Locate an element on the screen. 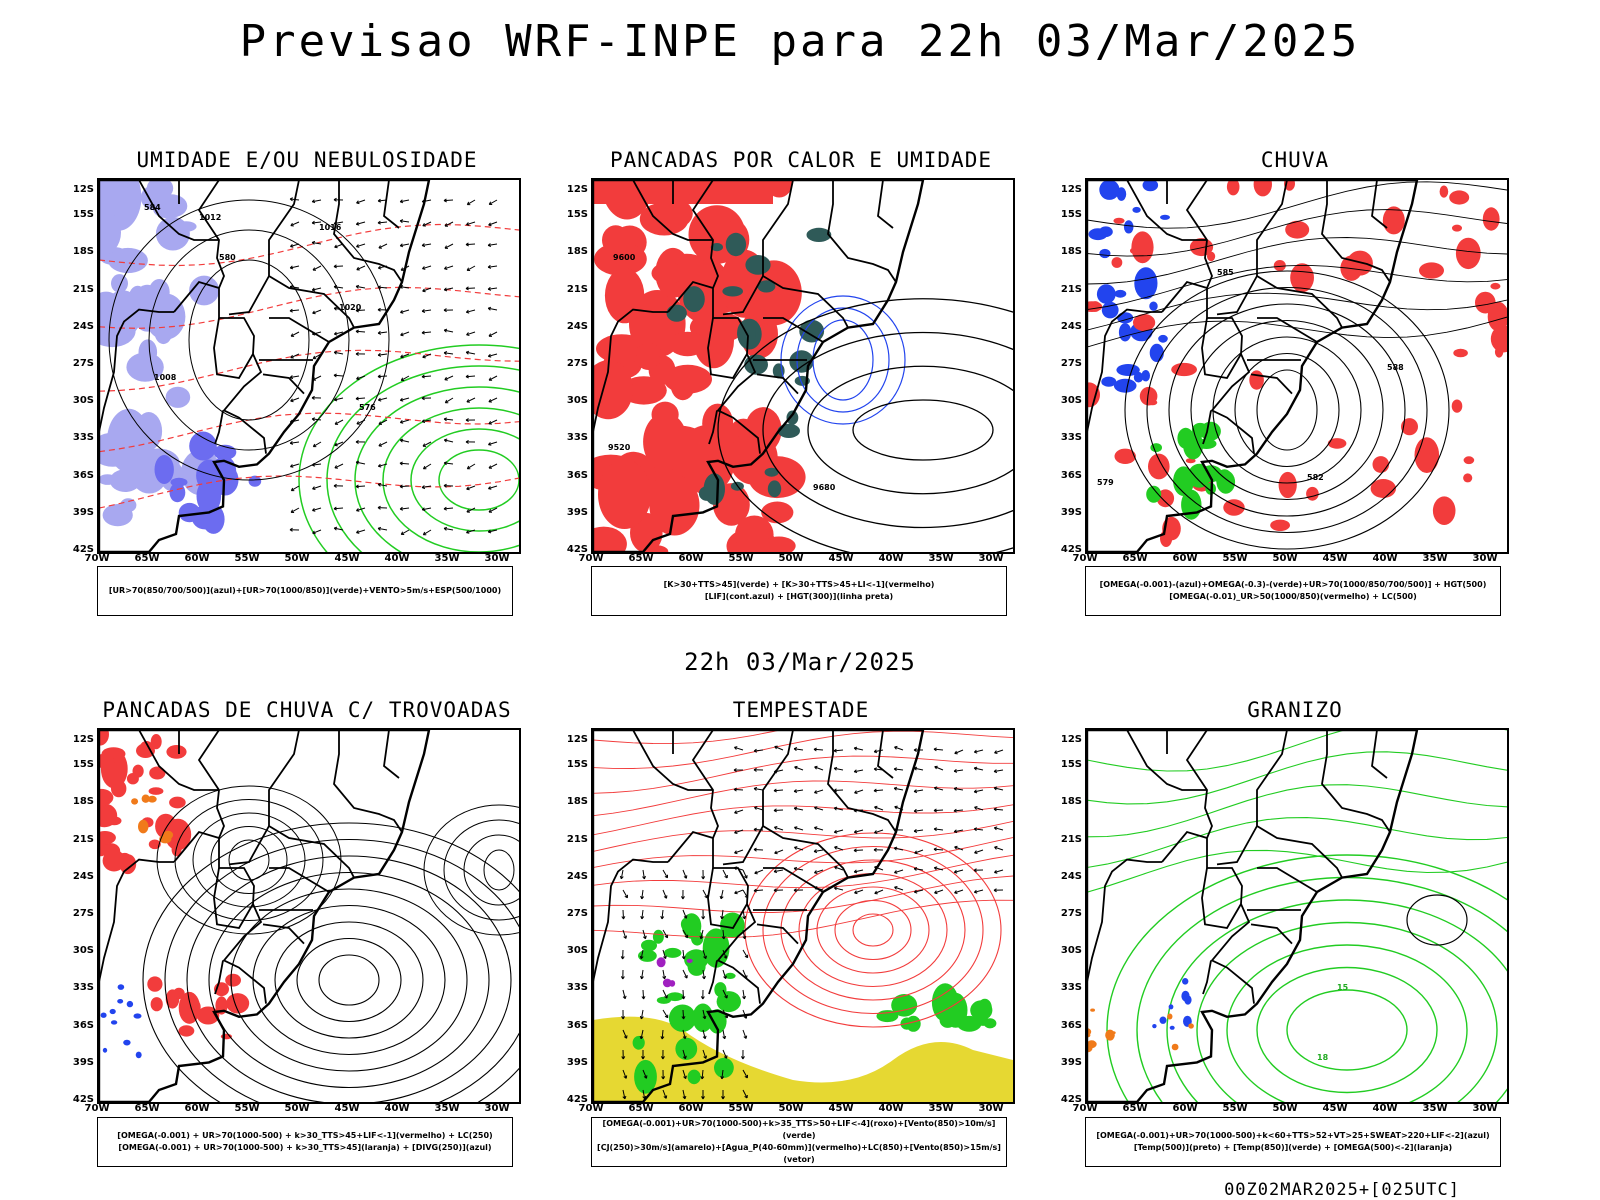  wind850-green-fill is located at coordinates (688, 1003).